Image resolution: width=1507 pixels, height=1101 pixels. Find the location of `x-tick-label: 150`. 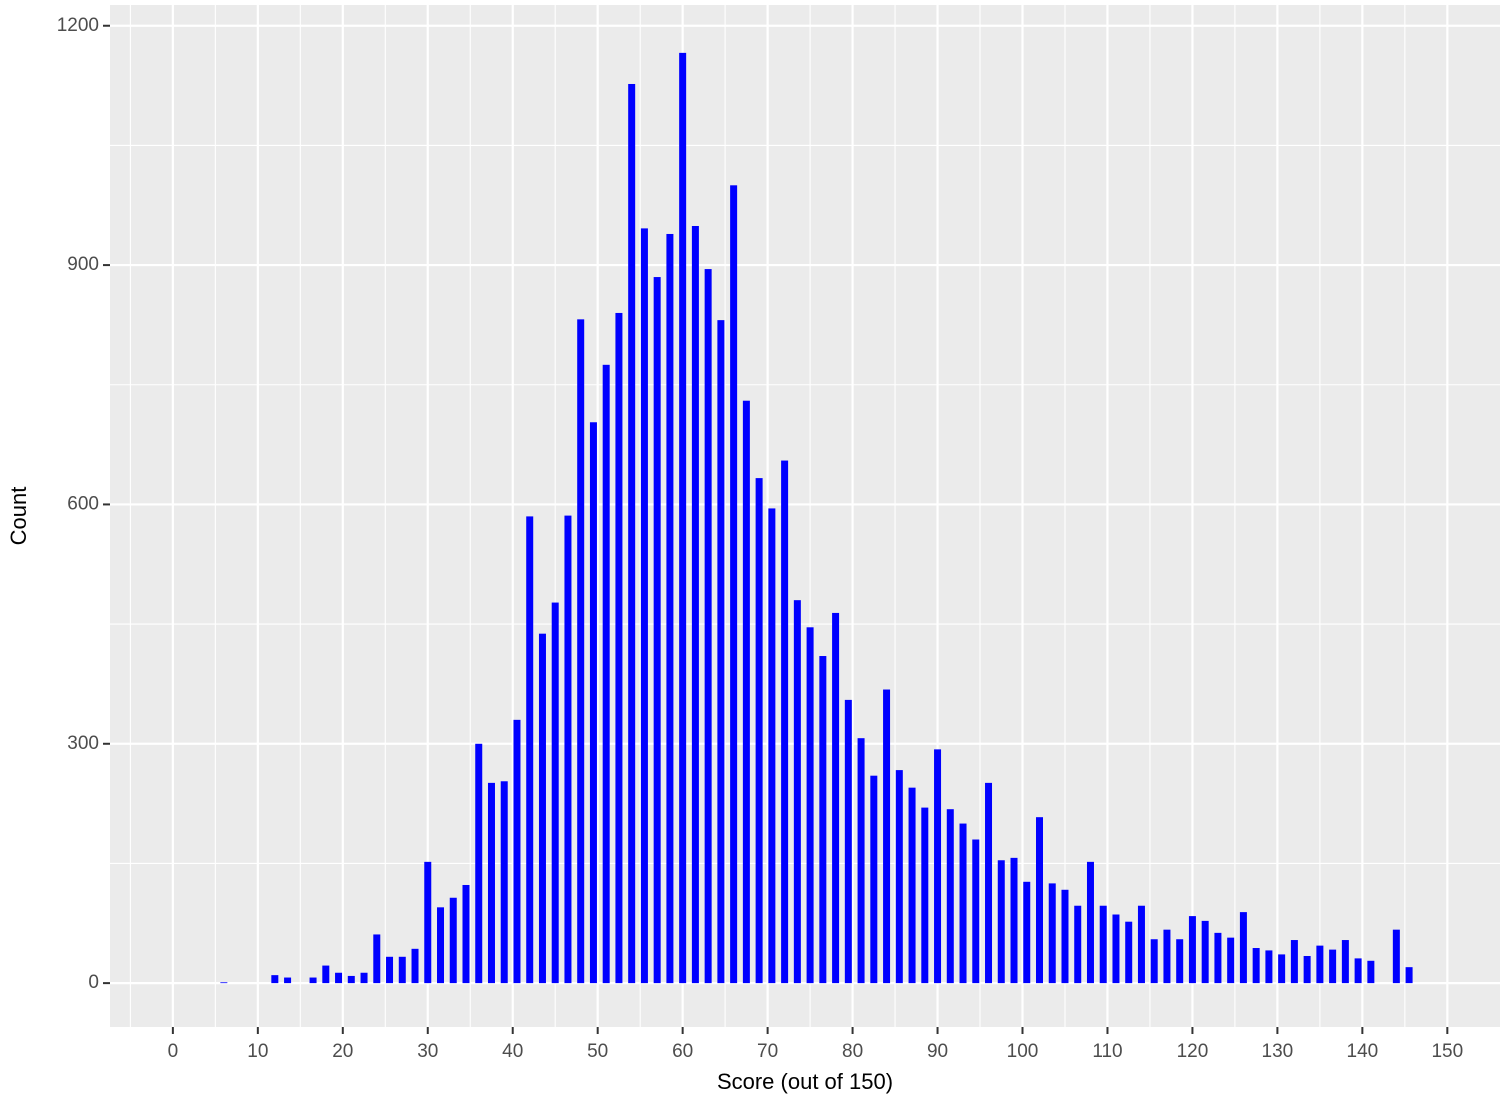

x-tick-label: 150 is located at coordinates (1447, 1051).